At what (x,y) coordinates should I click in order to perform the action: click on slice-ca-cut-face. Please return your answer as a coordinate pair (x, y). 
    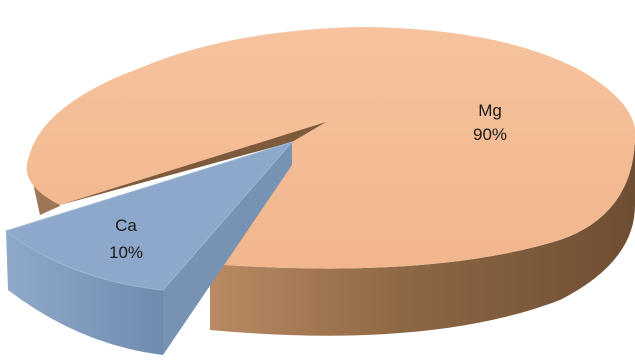
    Looking at the image, I should click on (227, 248).